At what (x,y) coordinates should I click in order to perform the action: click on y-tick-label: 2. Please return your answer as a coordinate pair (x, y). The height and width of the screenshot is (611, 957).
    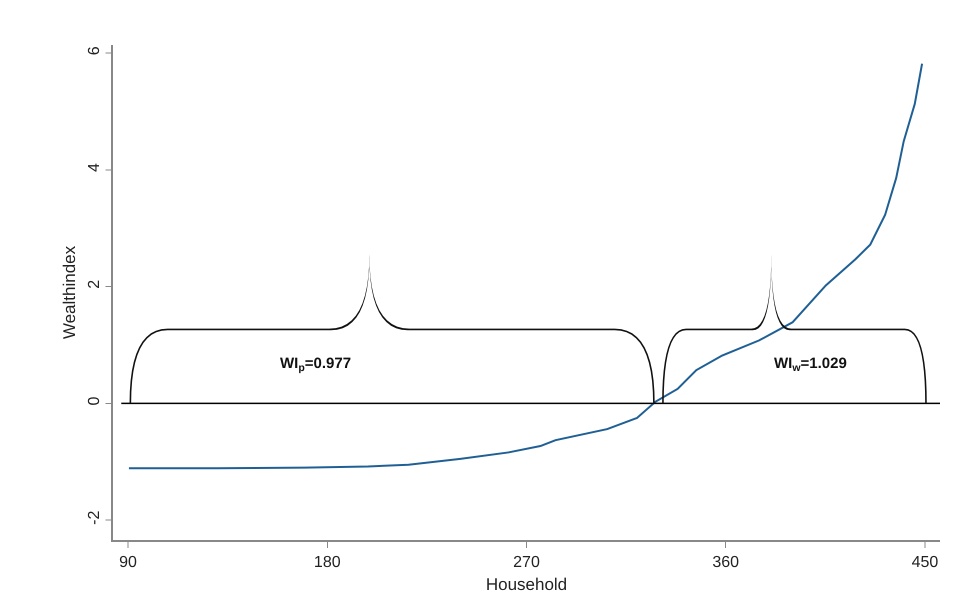
    Looking at the image, I should click on (94, 284).